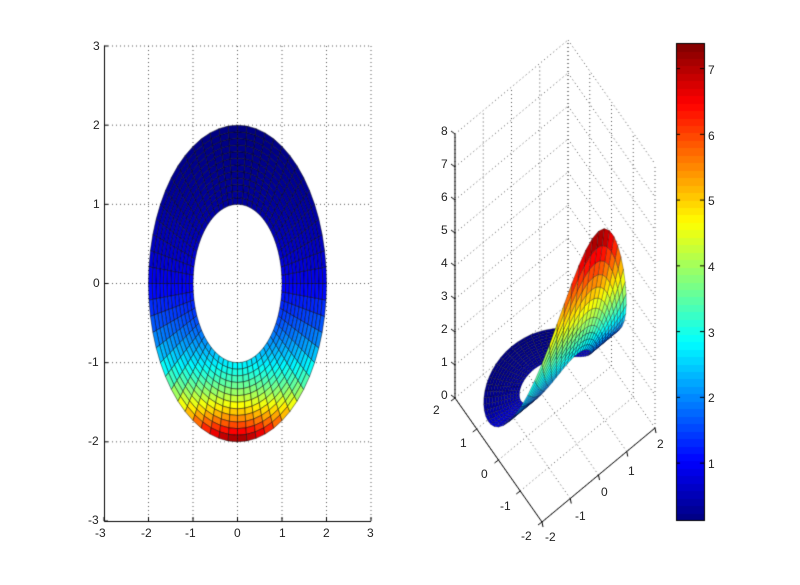 The image size is (800, 585). What do you see at coordinates (463, 443) in the screenshot?
I see `ytick-3d: 1` at bounding box center [463, 443].